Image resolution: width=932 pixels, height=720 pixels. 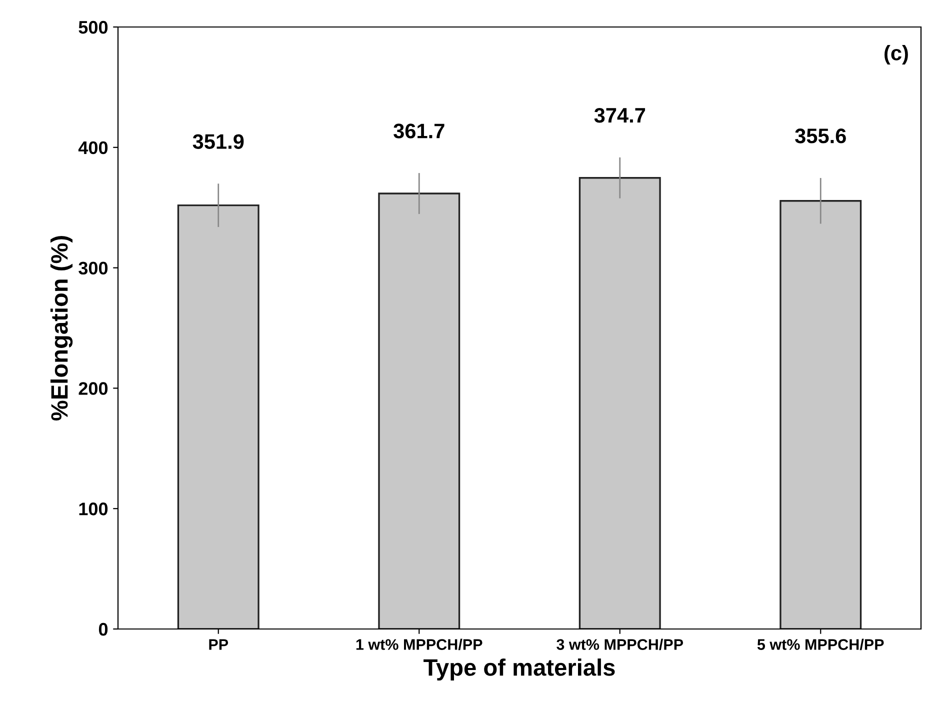 I want to click on x-tick-label: 3 wt% MPPCH/PP, so click(x=620, y=644).